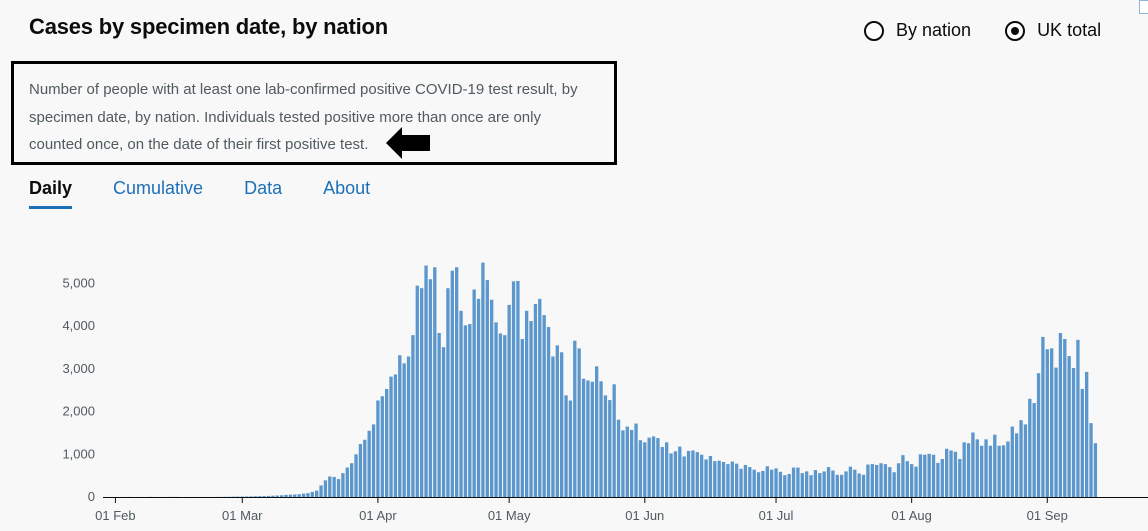  I want to click on radio-unchecked-icon, so click(874, 30).